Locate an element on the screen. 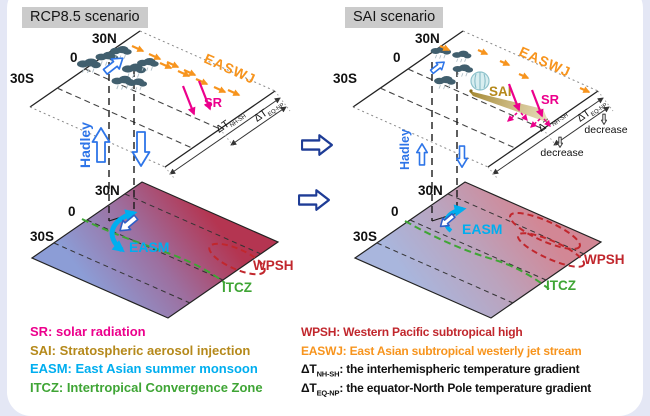 Image resolution: width=650 pixels, height=416 pixels. right-sai-label: SAI is located at coordinates (500, 91).